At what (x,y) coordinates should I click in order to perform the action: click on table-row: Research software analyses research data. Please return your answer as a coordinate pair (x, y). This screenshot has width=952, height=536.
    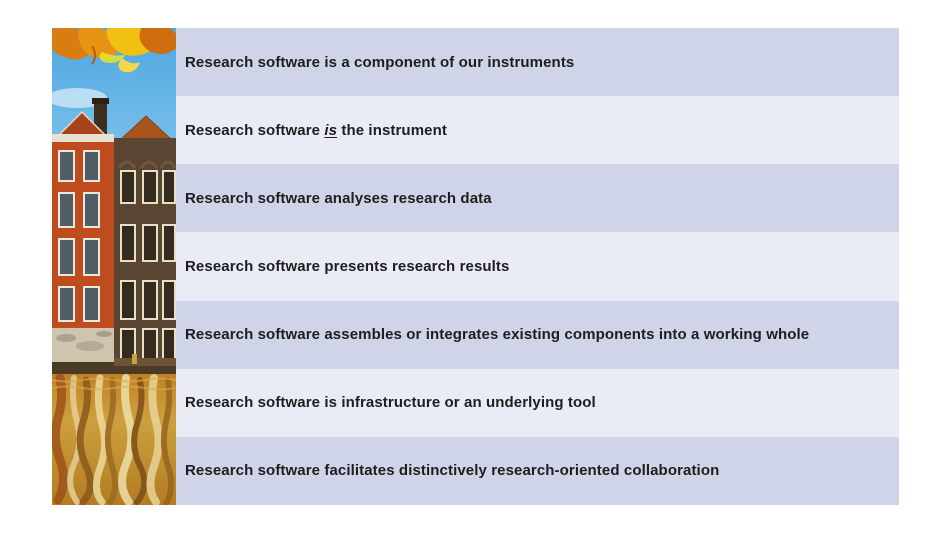
    Looking at the image, I should click on (537, 198).